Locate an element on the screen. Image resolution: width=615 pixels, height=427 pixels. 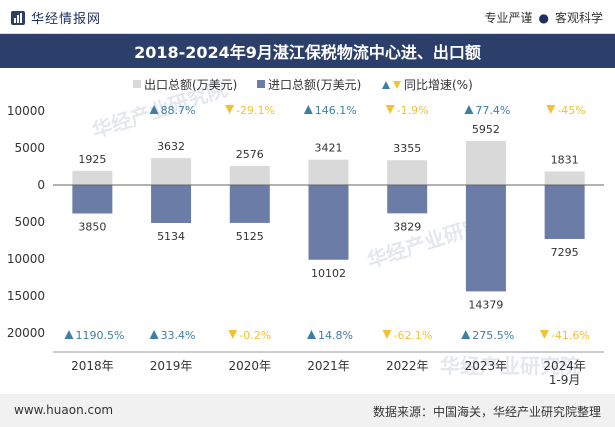
x-tick-label: 2023年 is located at coordinates (486, 366).